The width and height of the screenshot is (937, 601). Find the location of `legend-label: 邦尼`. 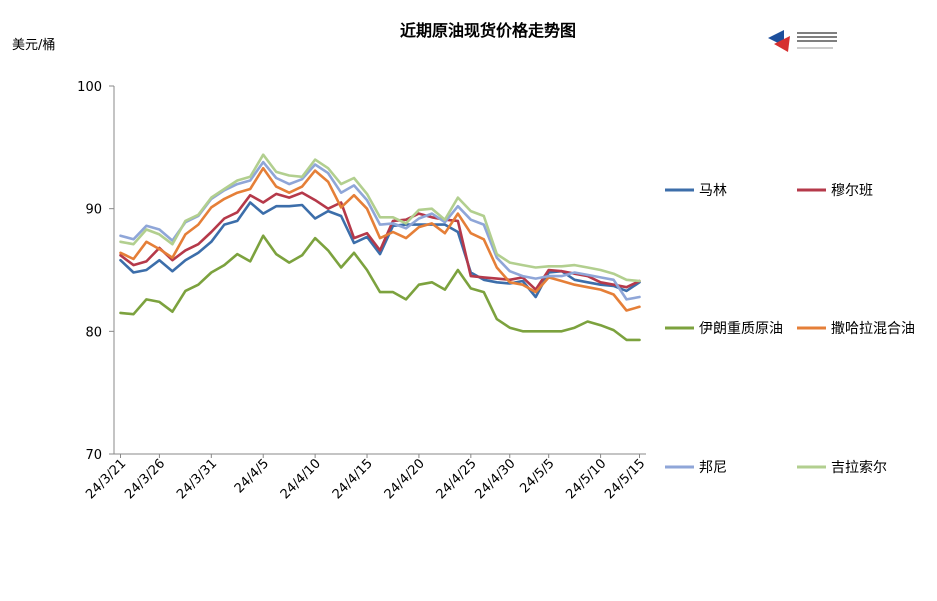

legend-label: 邦尼 is located at coordinates (713, 468).